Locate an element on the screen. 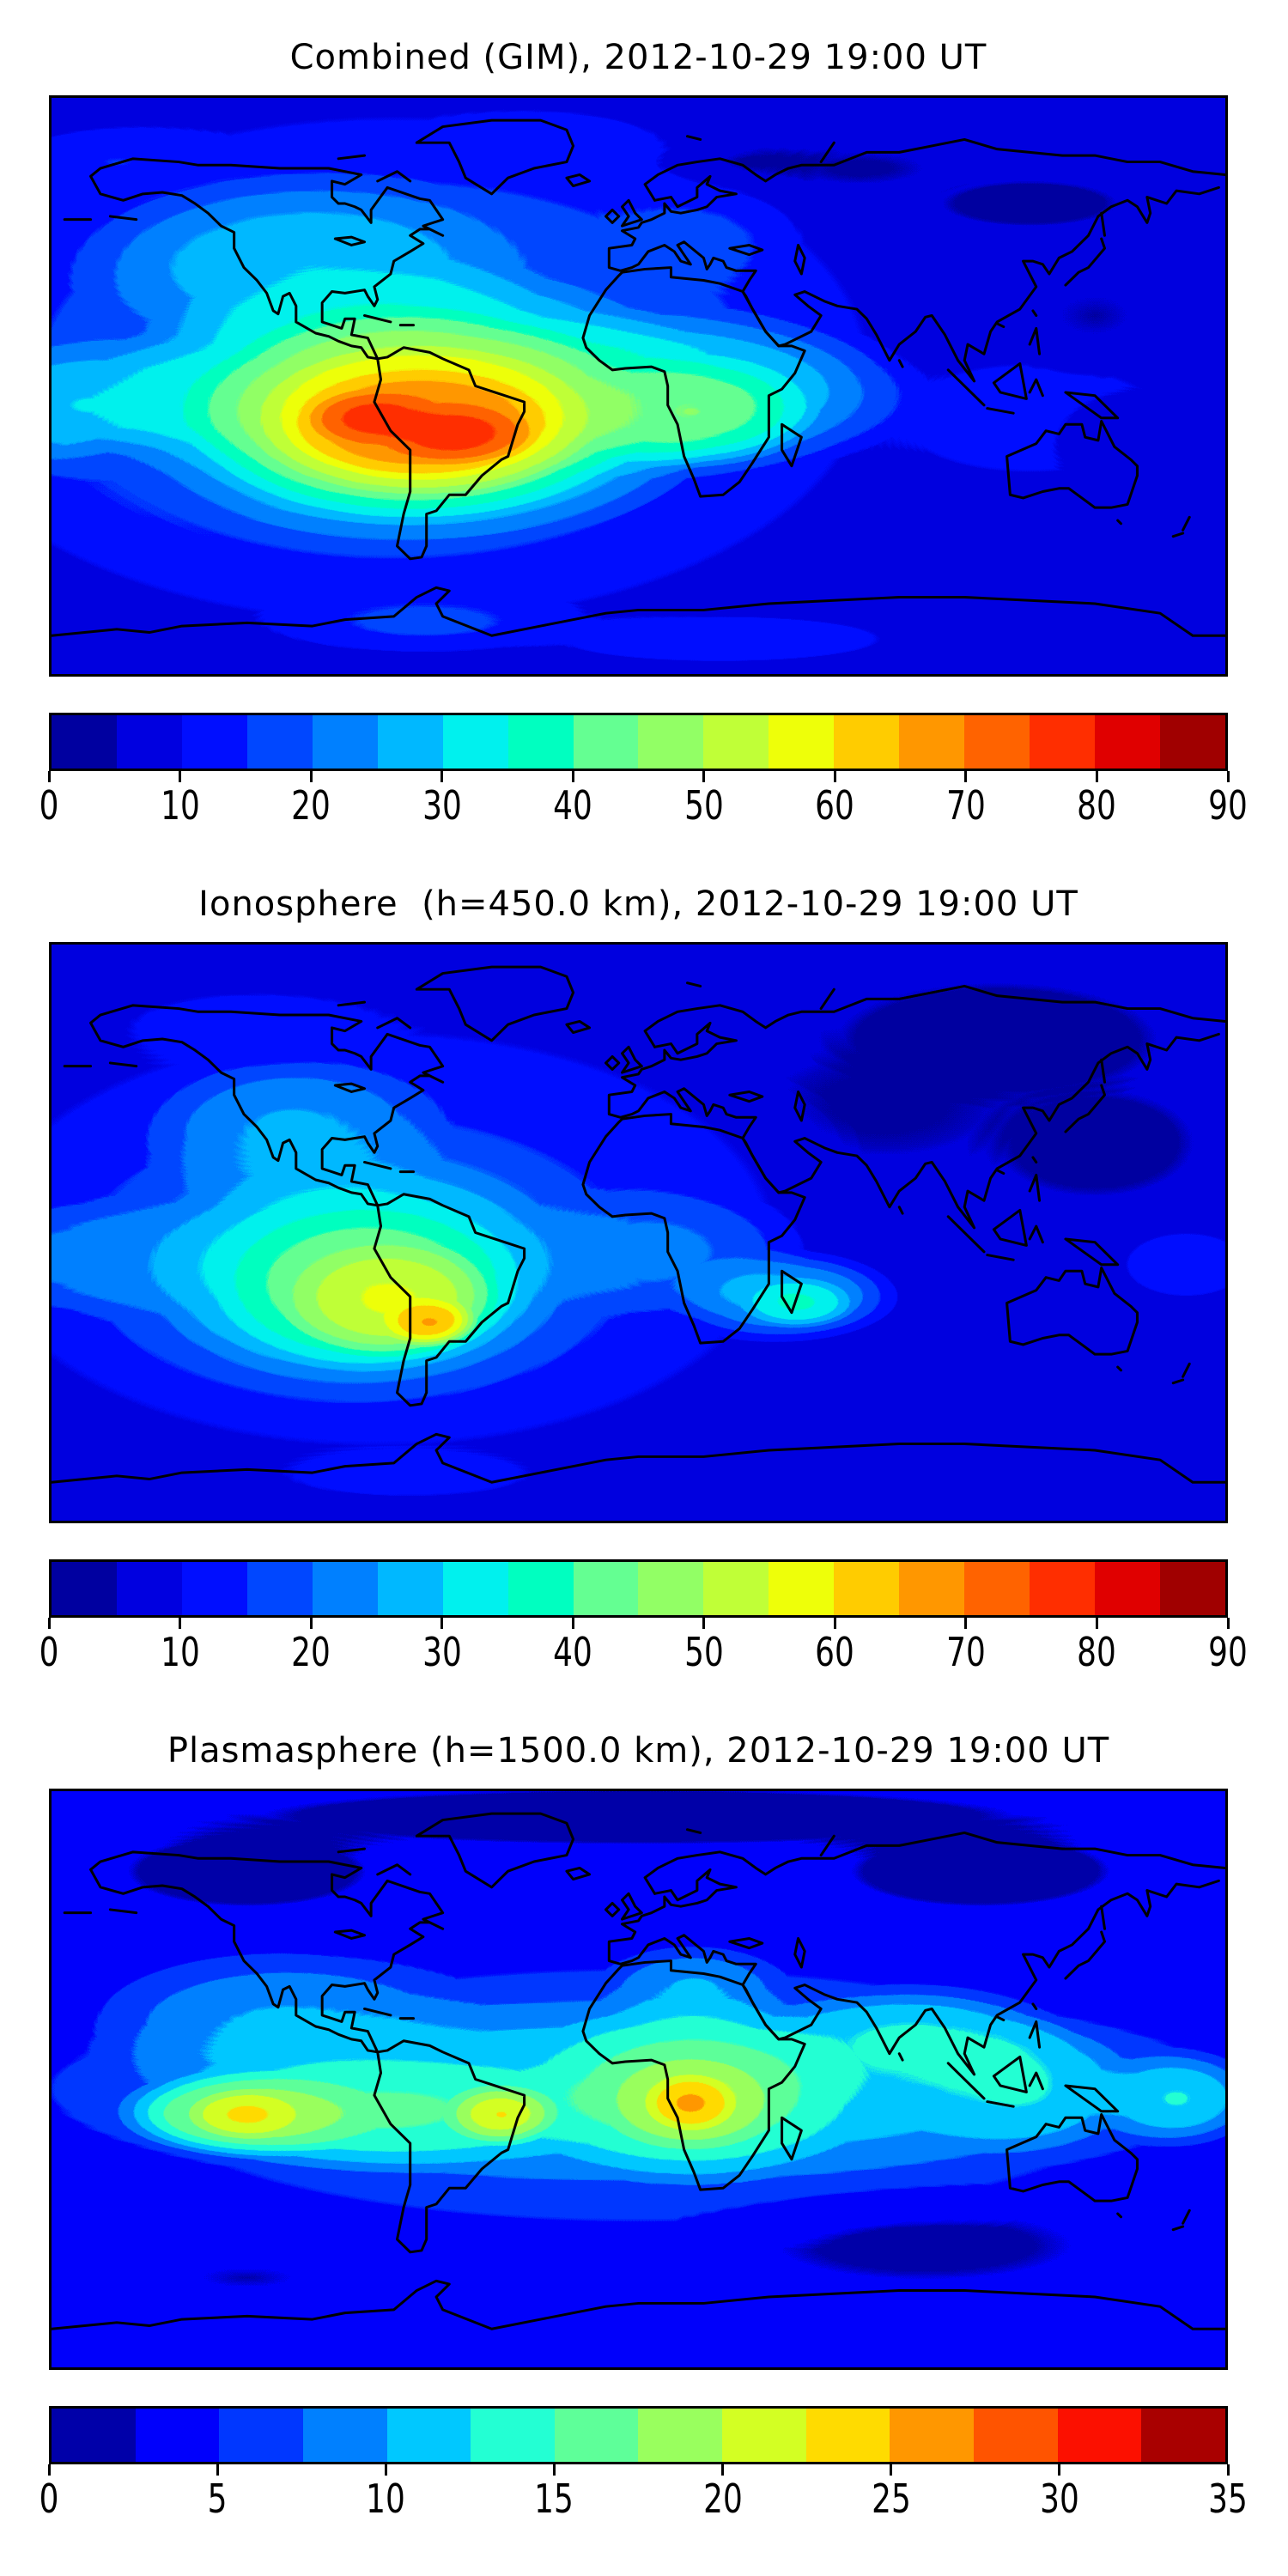 The height and width of the screenshot is (2576, 1288). colorbar-combined is located at coordinates (638, 742).